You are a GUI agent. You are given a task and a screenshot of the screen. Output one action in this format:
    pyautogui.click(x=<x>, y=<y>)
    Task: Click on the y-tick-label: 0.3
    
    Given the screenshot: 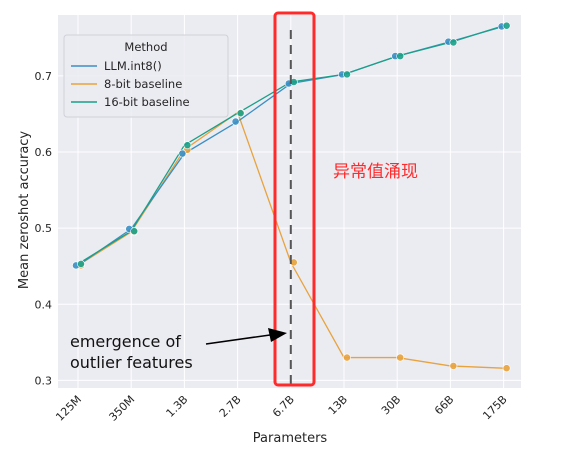 What is the action you would take?
    pyautogui.click(x=44, y=380)
    